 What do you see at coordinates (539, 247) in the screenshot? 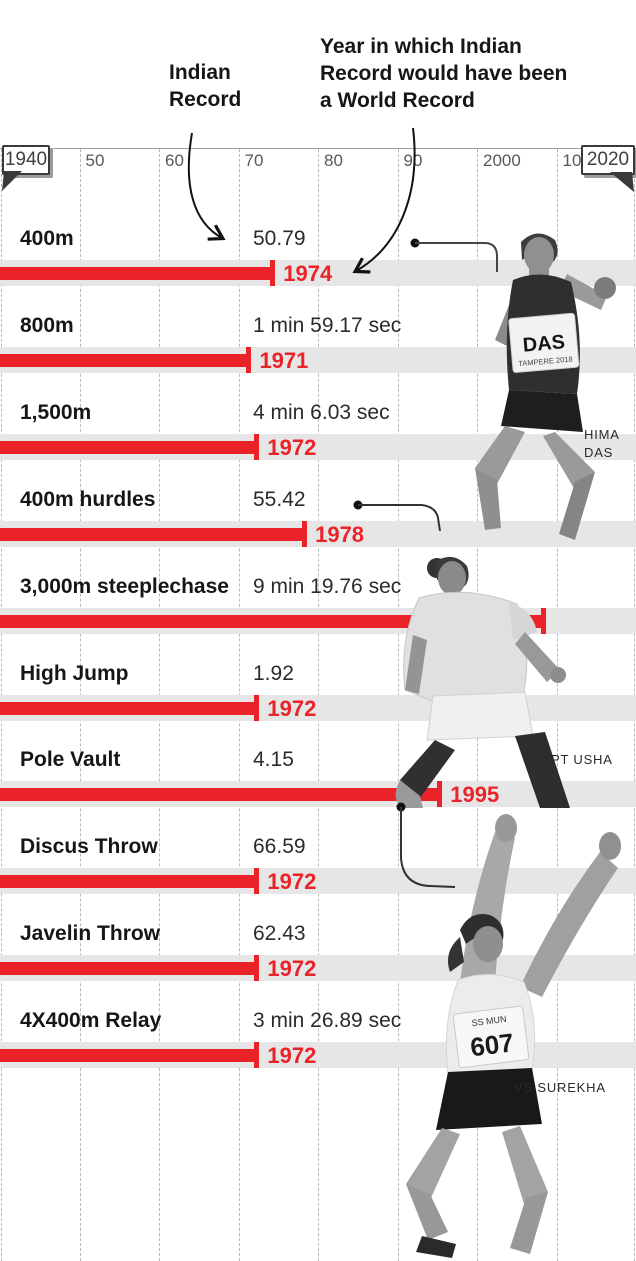
I see `hima-hair` at bounding box center [539, 247].